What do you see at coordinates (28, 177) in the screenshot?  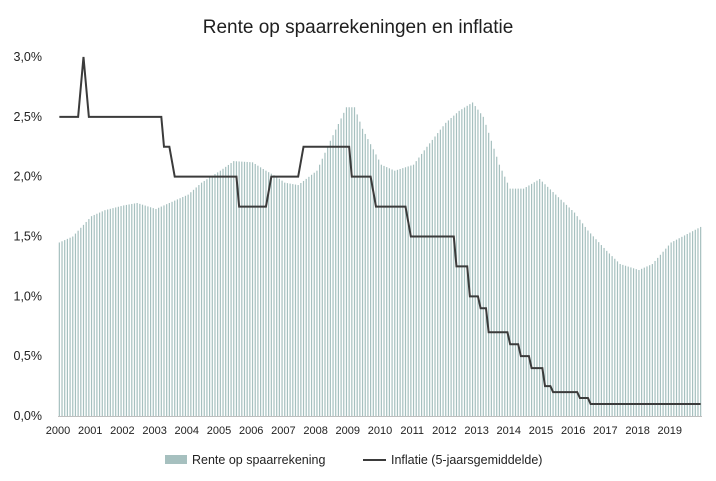 I see `y-tick-label: 2,0%` at bounding box center [28, 177].